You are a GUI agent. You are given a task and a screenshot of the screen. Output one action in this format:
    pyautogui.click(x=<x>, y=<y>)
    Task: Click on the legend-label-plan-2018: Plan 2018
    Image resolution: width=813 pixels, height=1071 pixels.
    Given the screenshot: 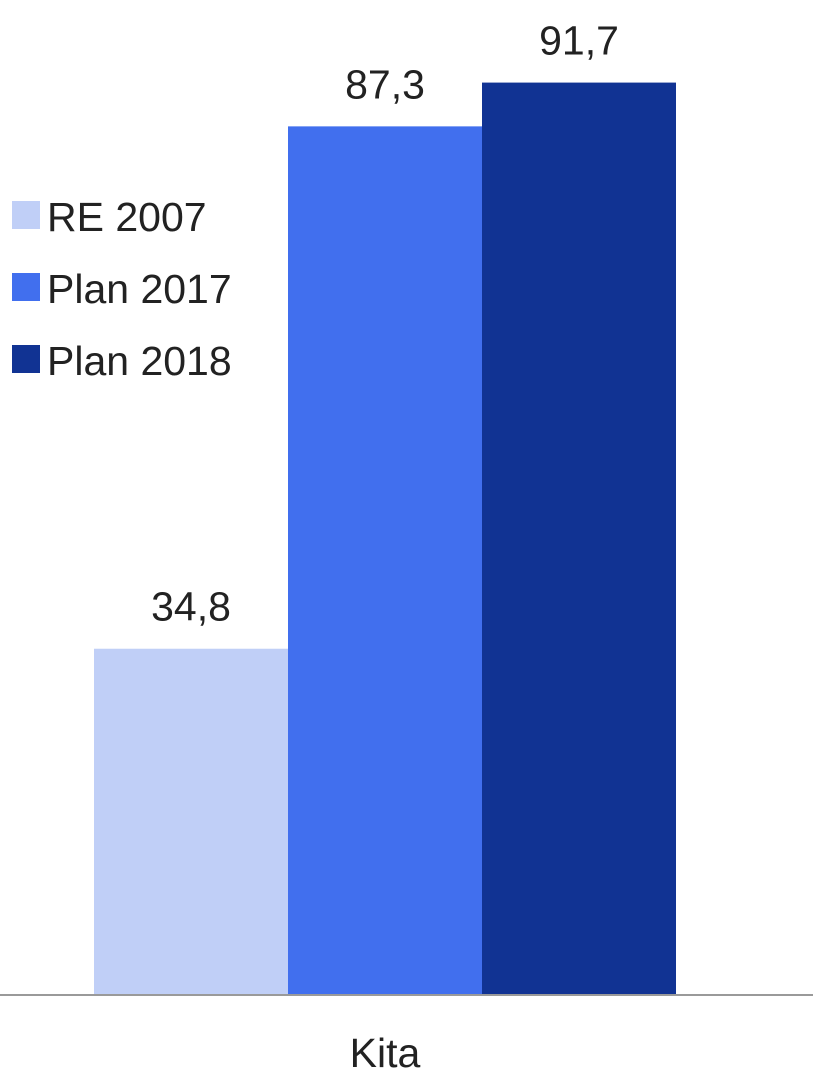 What is the action you would take?
    pyautogui.click(x=139, y=361)
    